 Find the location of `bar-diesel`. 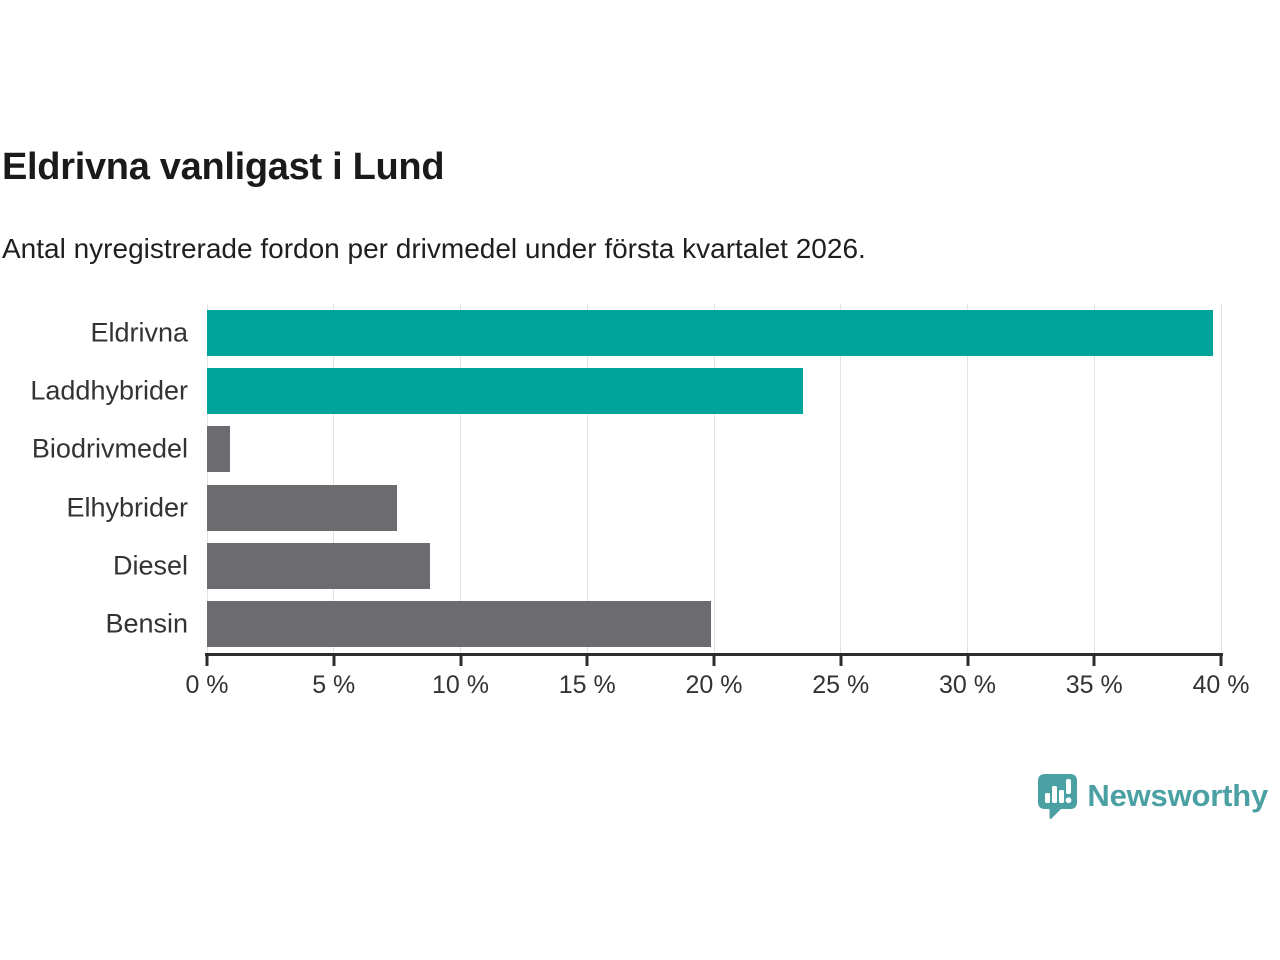

bar-diesel is located at coordinates (319, 566).